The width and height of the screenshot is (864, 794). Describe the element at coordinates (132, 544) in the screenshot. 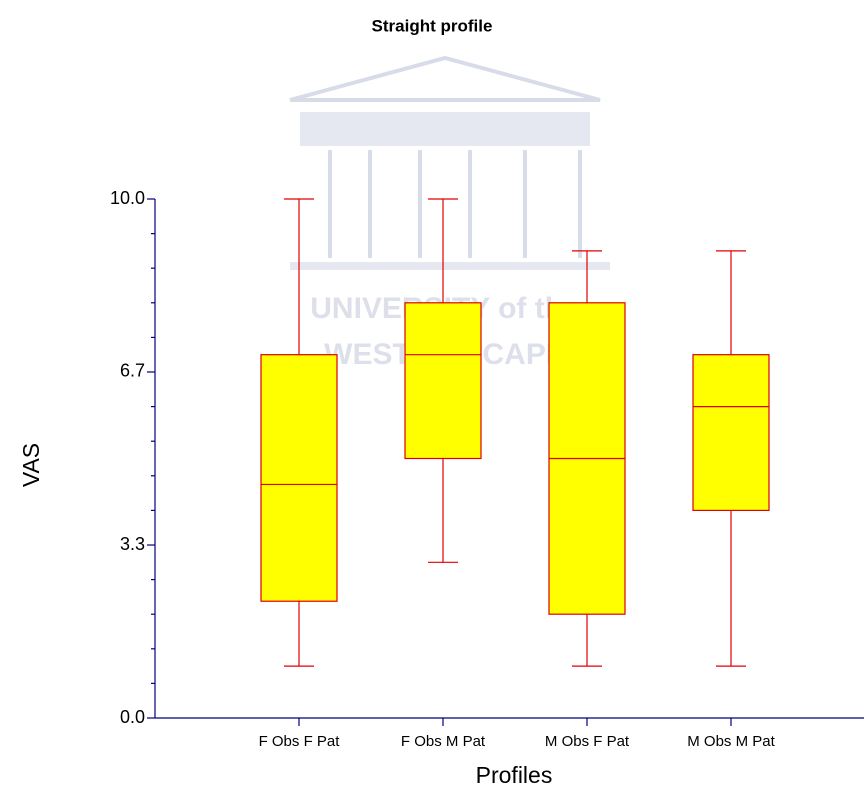

I see `y-tick-label: 3.3` at that location.